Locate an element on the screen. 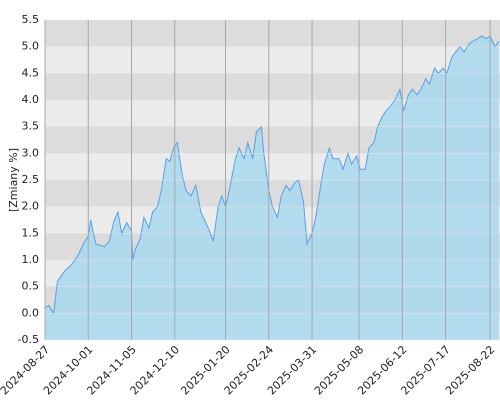  y-tick-label: 4.0 is located at coordinates (31, 99).